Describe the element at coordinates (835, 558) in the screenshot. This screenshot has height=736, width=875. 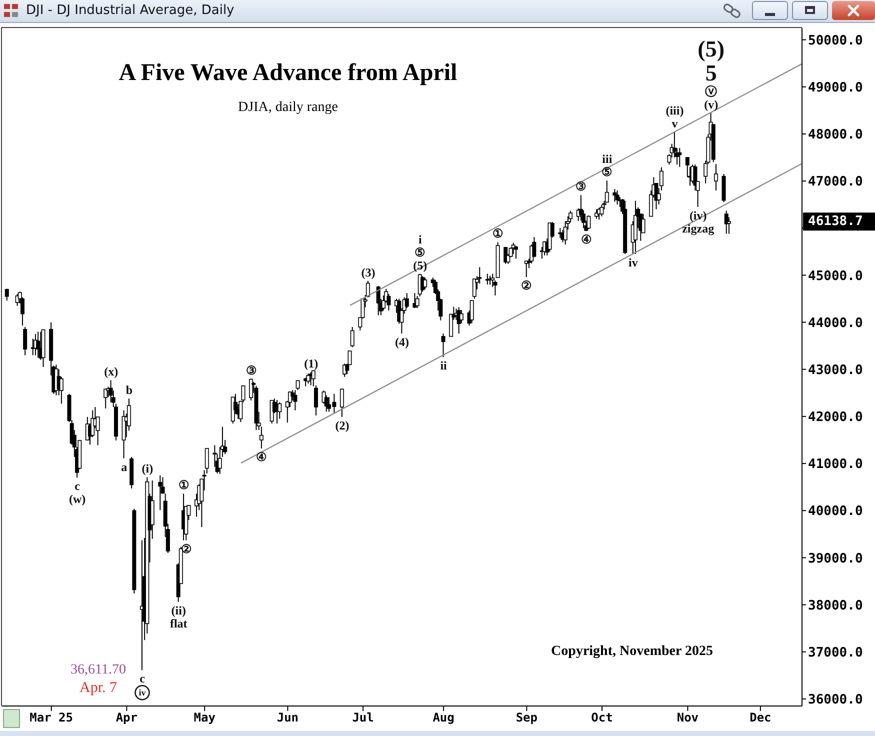
I see `y-tick-label: 39000.0` at that location.